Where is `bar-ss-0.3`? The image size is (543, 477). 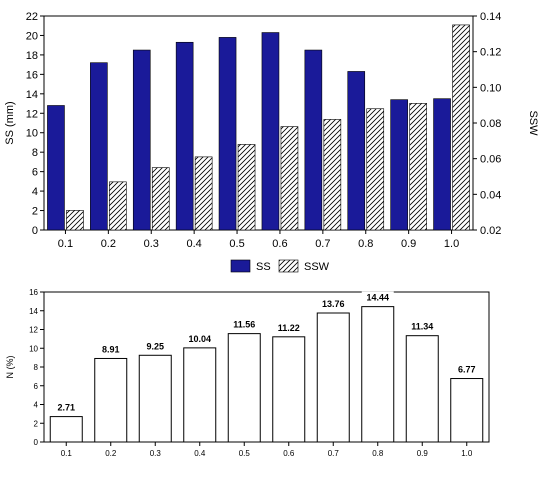 bar-ss-0.3 is located at coordinates (141, 140).